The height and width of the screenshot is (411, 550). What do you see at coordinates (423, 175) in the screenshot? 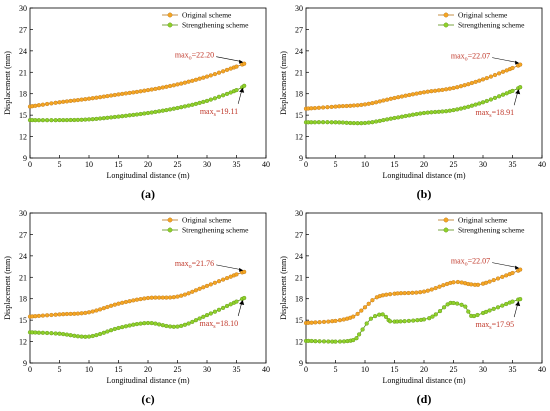
I see `x-axis-label: Longitudinal distance (m)` at bounding box center [423, 175].